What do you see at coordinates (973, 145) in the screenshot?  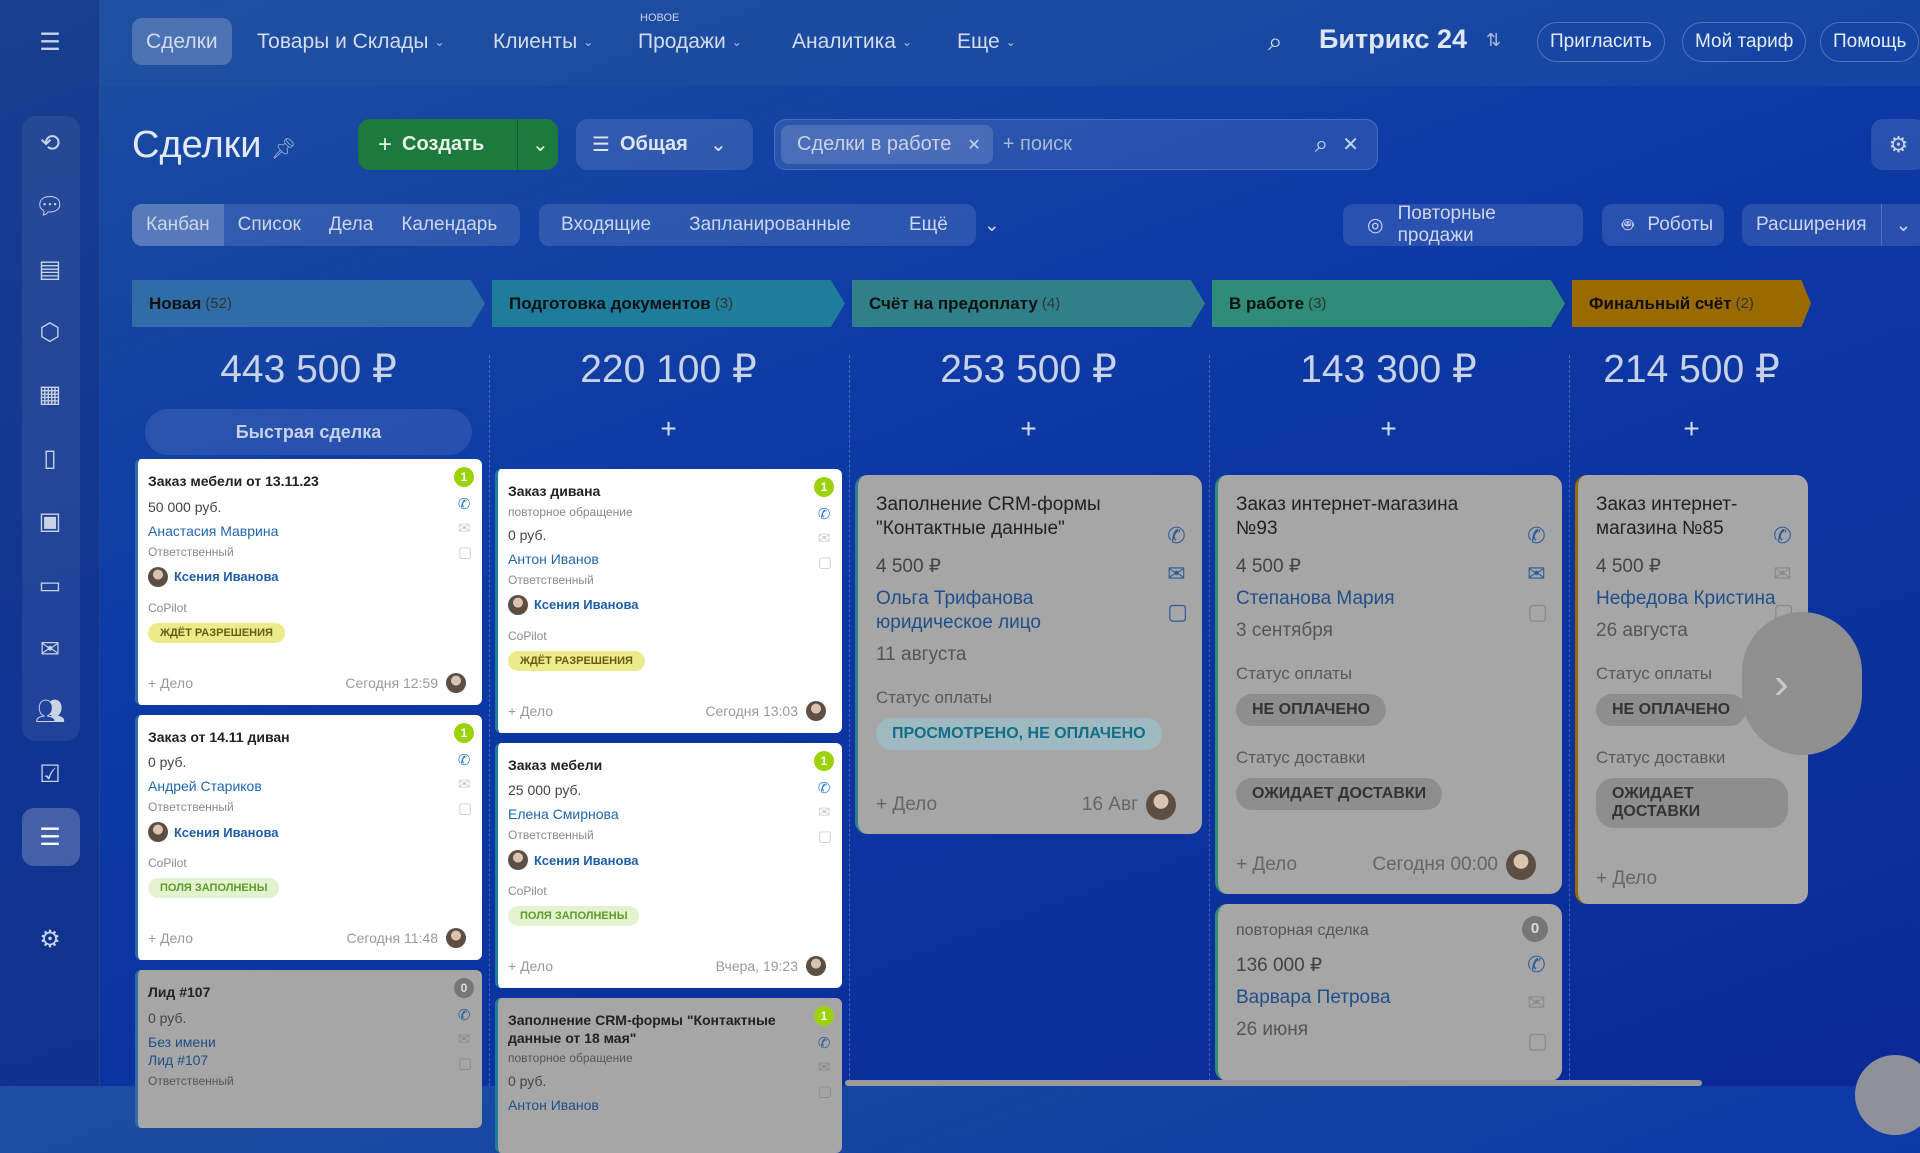 I see `remove-chip-icon: ✕` at bounding box center [973, 145].